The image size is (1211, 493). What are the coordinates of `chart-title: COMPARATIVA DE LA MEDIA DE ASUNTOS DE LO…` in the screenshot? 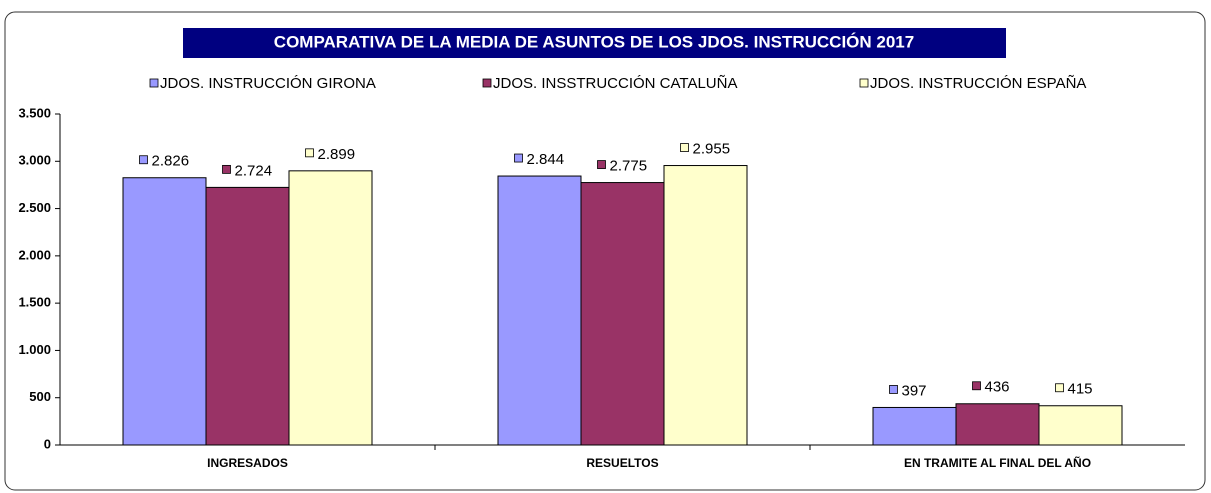 It's located at (594, 41).